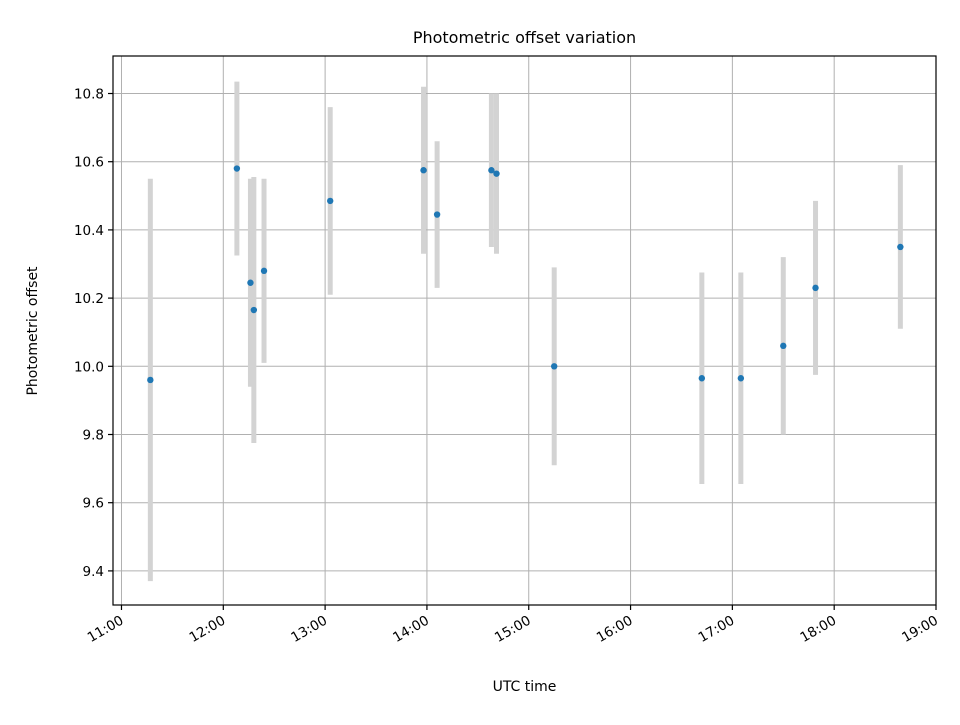 This screenshot has width=960, height=725. I want to click on y-tick-label: 9.4, so click(93, 572).